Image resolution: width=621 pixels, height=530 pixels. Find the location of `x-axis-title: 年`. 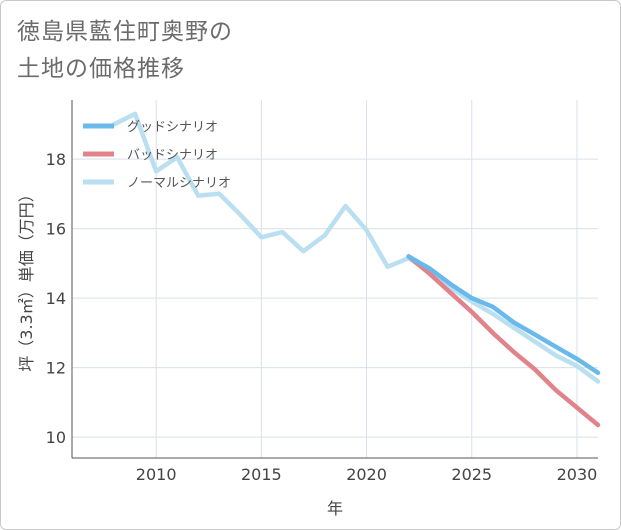

x-axis-title: 年 is located at coordinates (335, 508).